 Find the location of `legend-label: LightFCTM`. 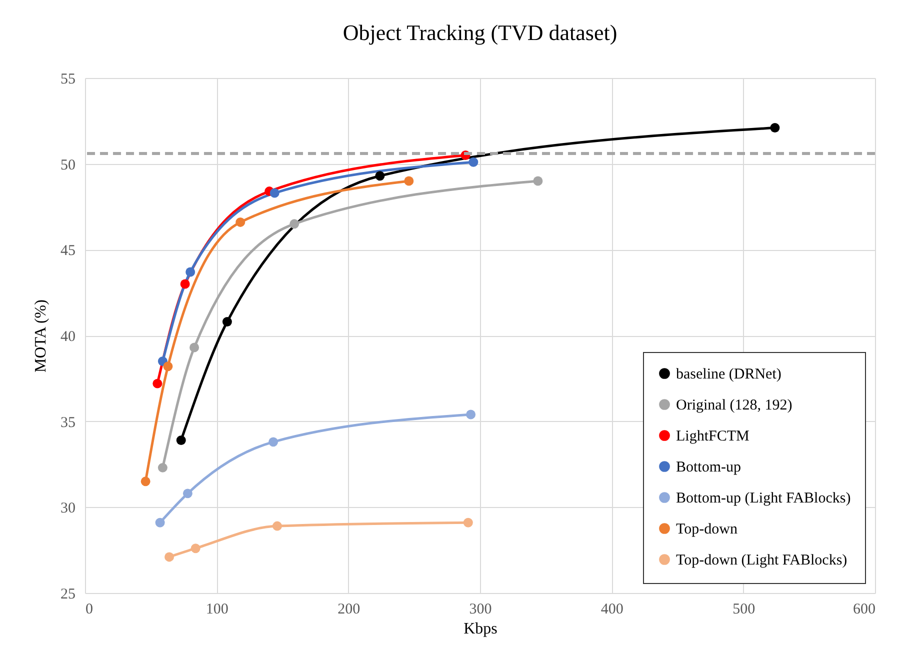

legend-label: LightFCTM is located at coordinates (713, 436).